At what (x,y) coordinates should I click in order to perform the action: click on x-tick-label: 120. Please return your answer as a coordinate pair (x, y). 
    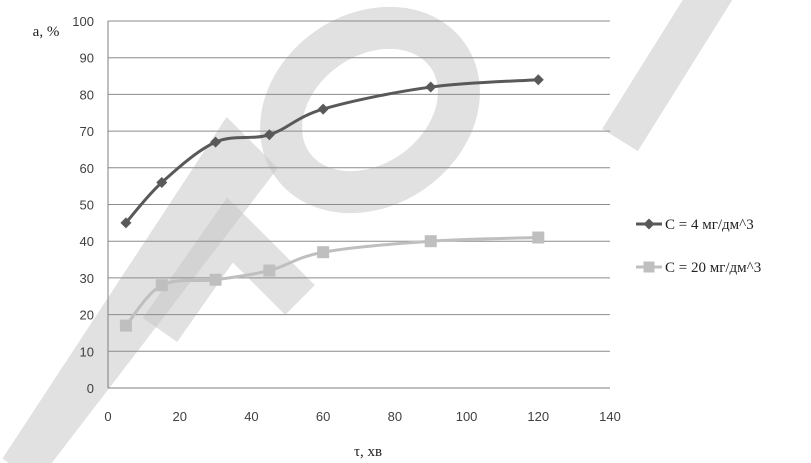
    Looking at the image, I should click on (538, 416).